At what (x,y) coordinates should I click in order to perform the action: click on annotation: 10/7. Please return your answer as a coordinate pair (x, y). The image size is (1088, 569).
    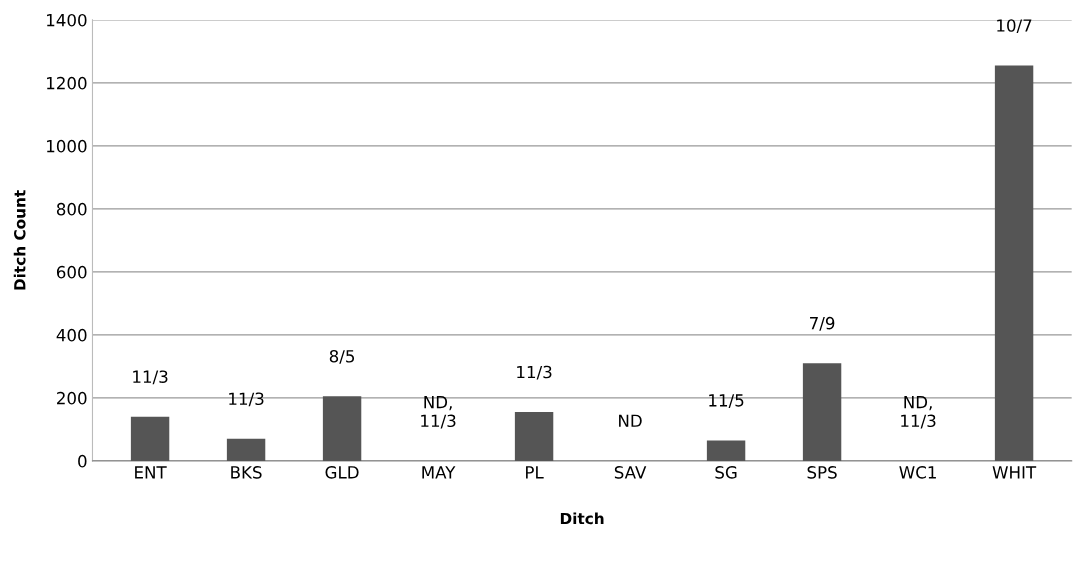
    Looking at the image, I should click on (1014, 26).